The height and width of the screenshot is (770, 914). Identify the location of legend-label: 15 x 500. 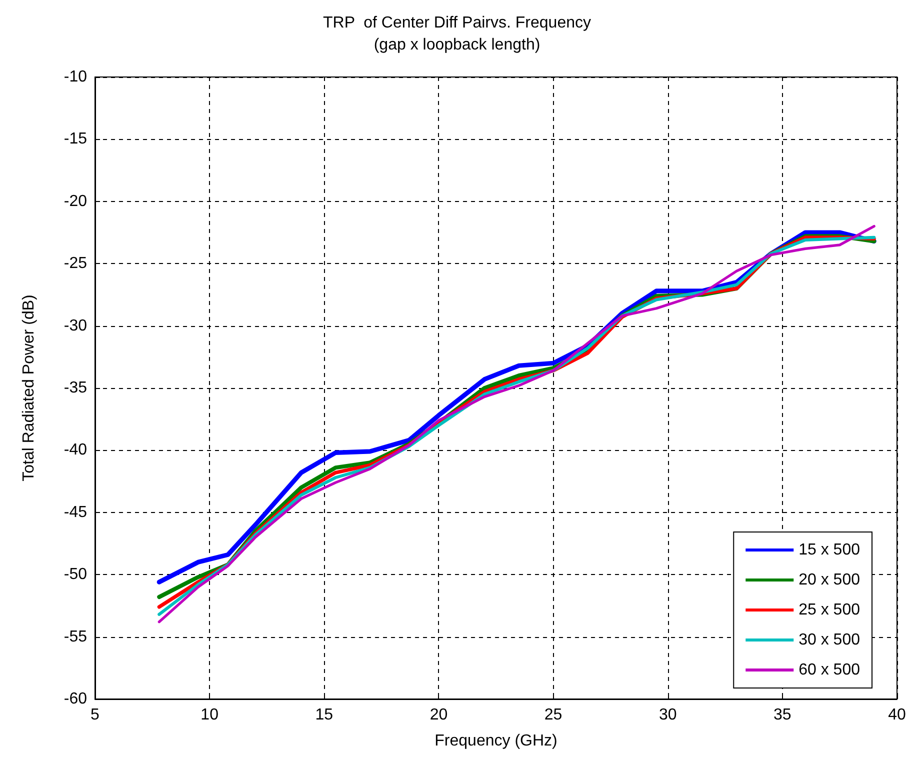
(829, 550).